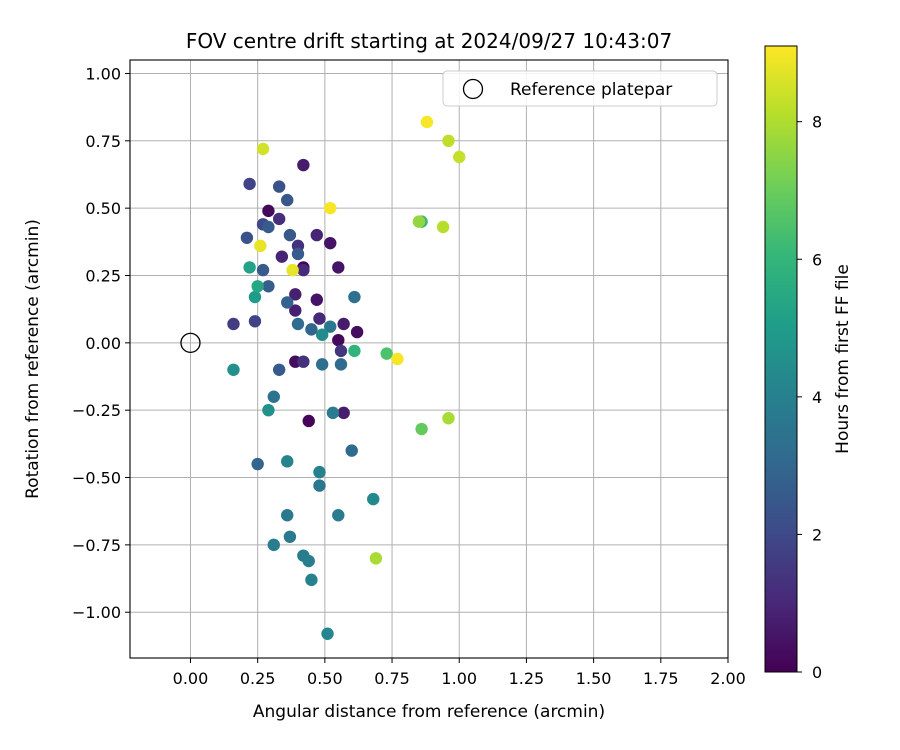 Image resolution: width=900 pixels, height=750 pixels. Describe the element at coordinates (103, 208) in the screenshot. I see `y-tick-label: 0.50` at that location.